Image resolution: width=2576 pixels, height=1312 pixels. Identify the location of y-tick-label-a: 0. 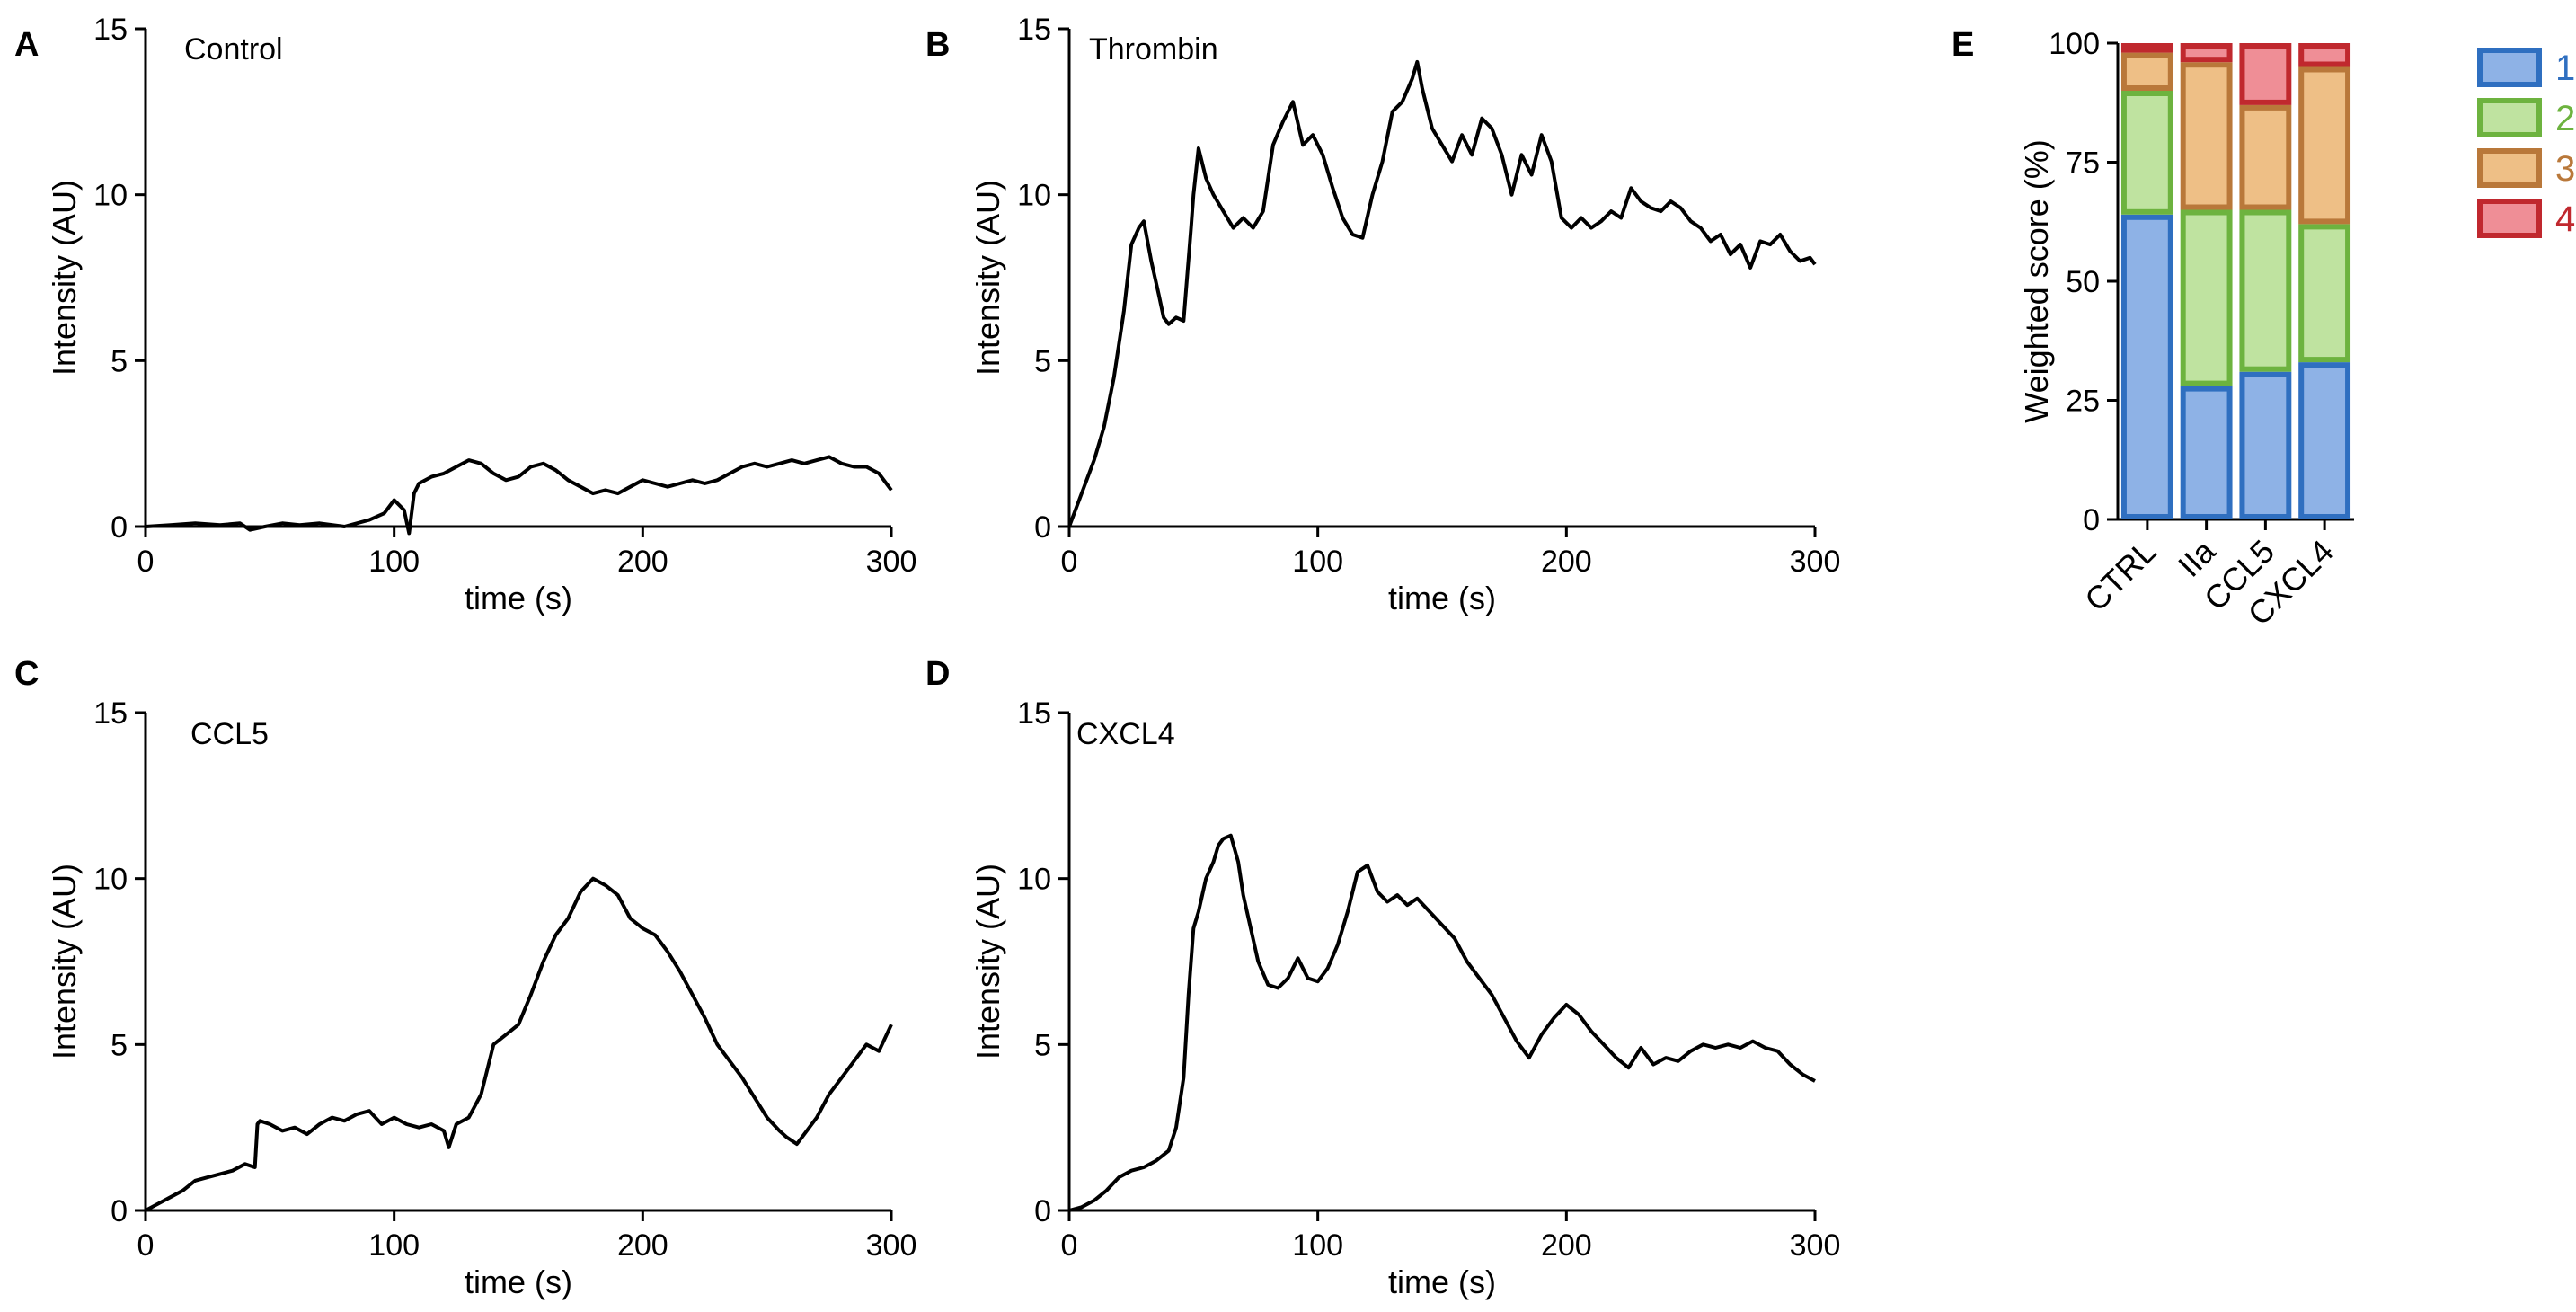
(119, 527).